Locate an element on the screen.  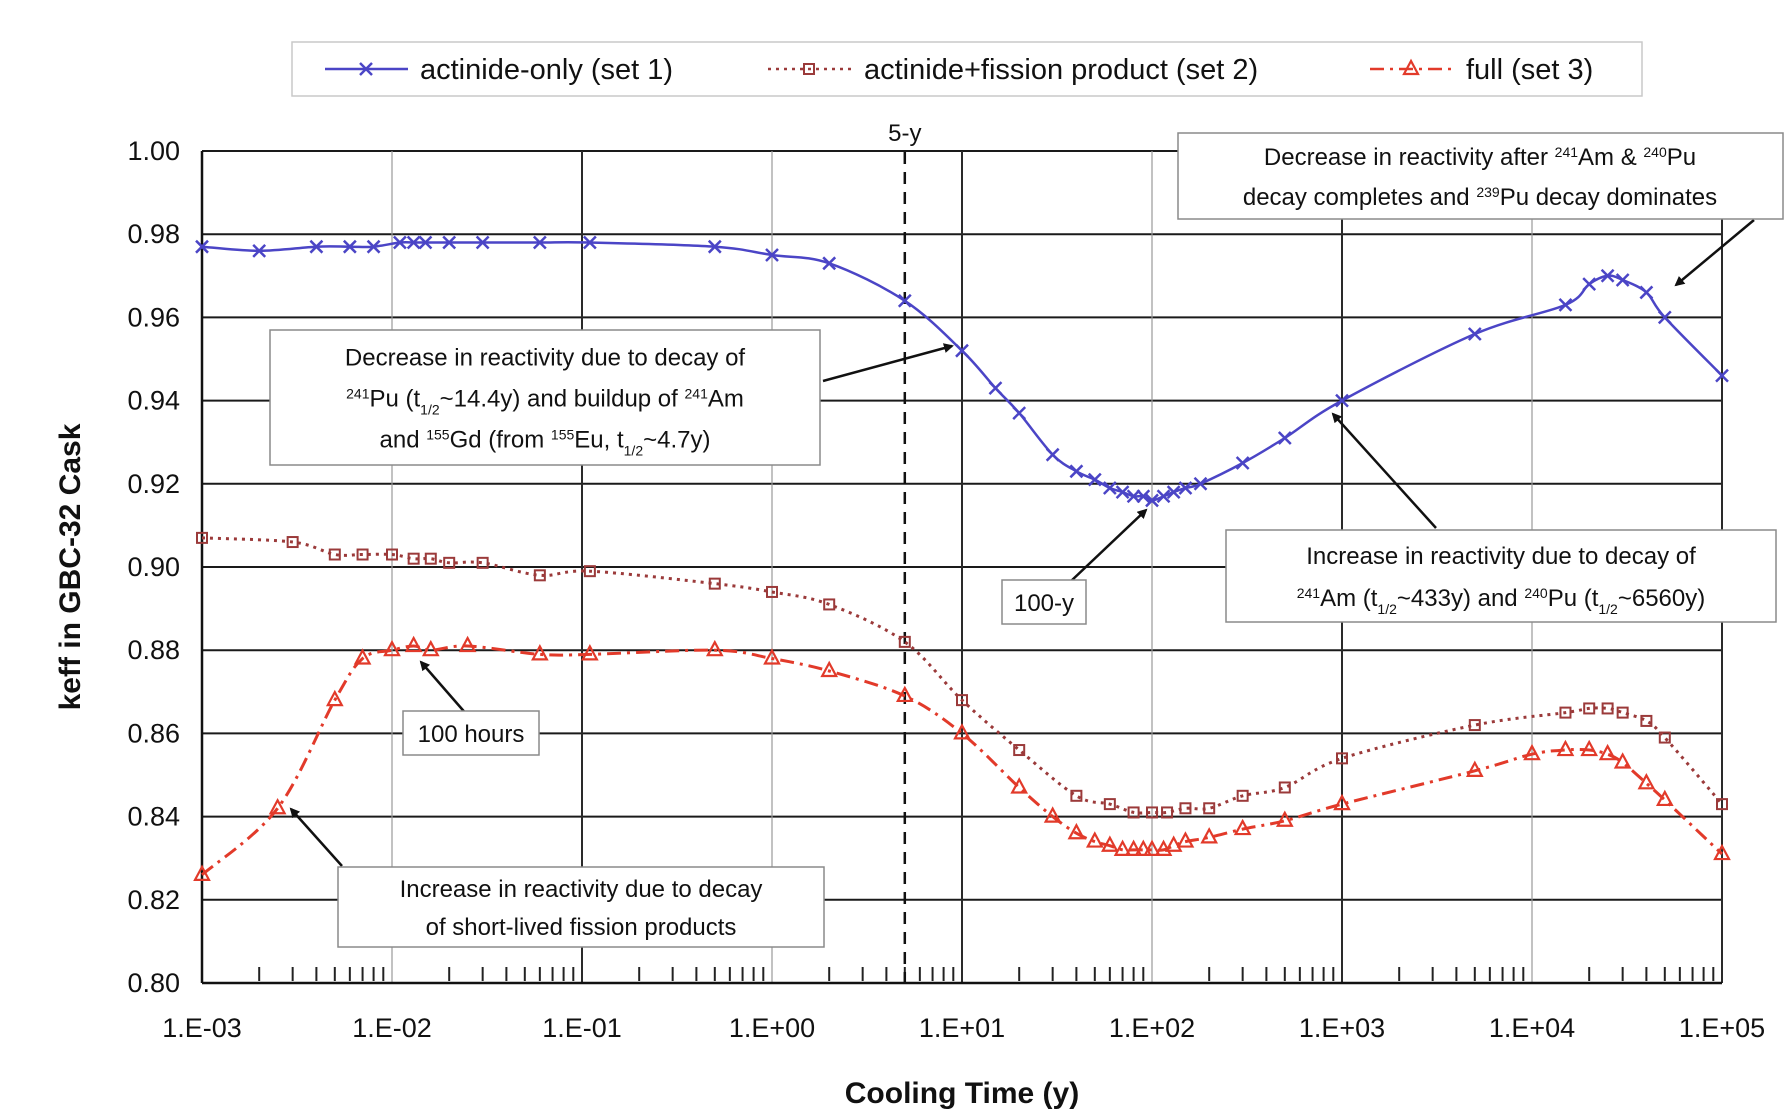
y-tick-label: 0.92 is located at coordinates (153, 484).